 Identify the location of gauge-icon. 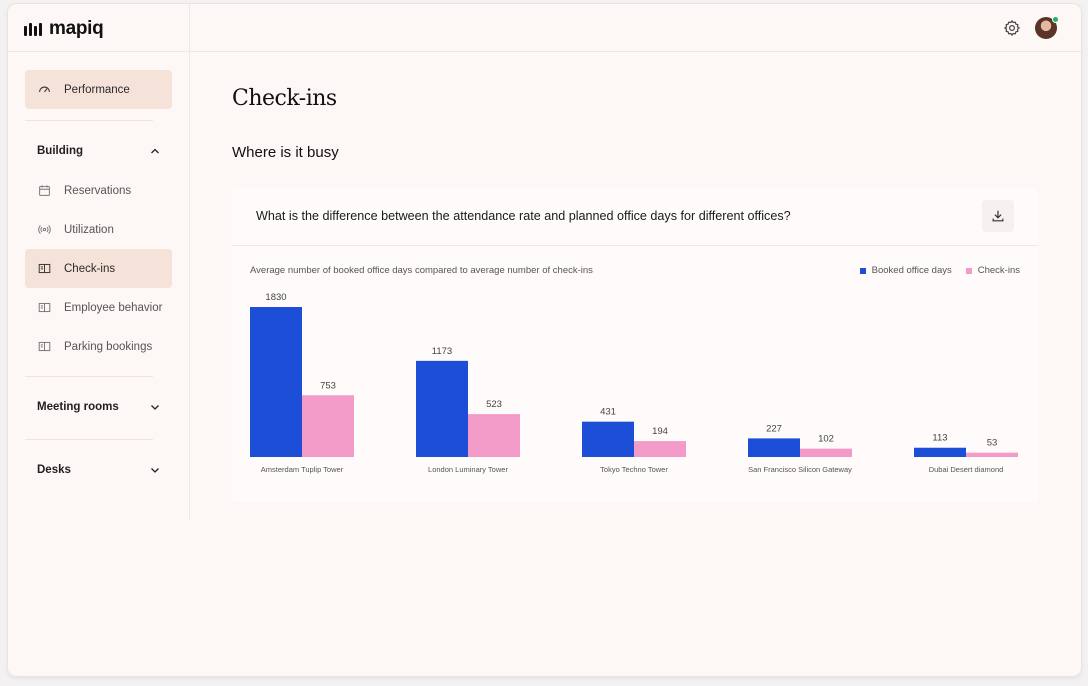
(44, 90).